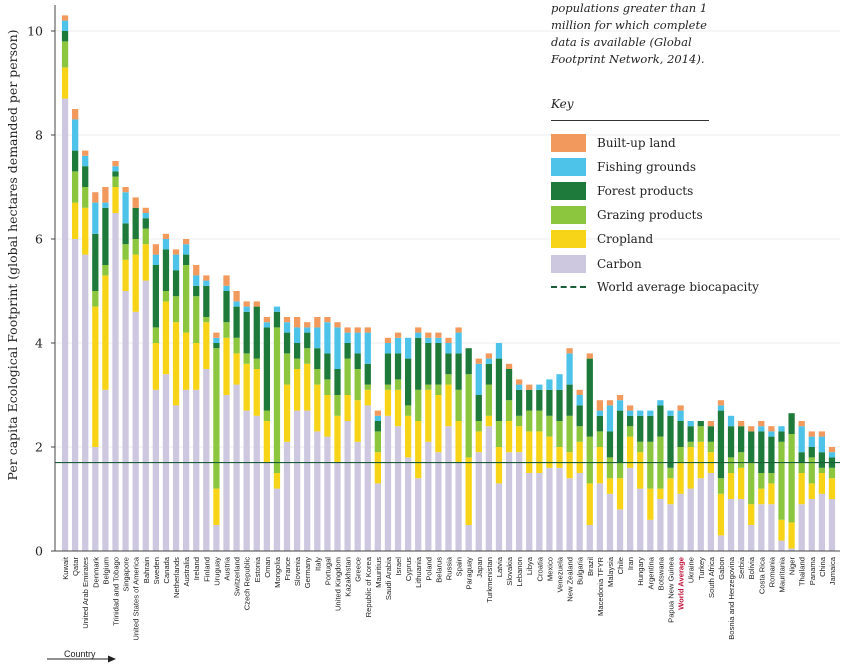  I want to click on x-tick-label: Australia, so click(186, 571).